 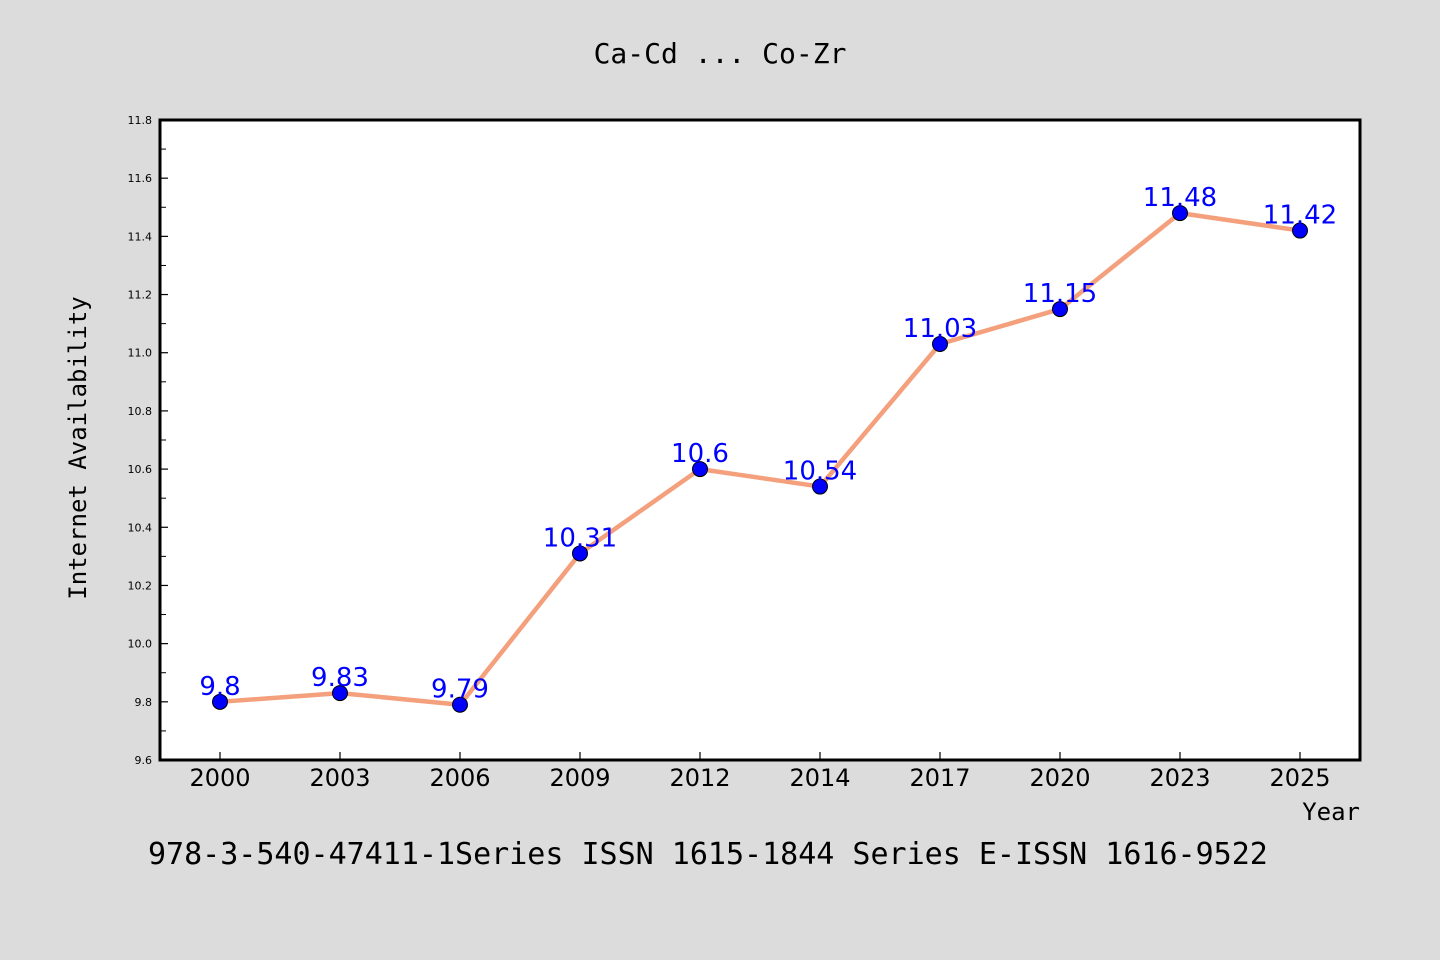 What do you see at coordinates (460, 690) in the screenshot?
I see `data-label: 9.79` at bounding box center [460, 690].